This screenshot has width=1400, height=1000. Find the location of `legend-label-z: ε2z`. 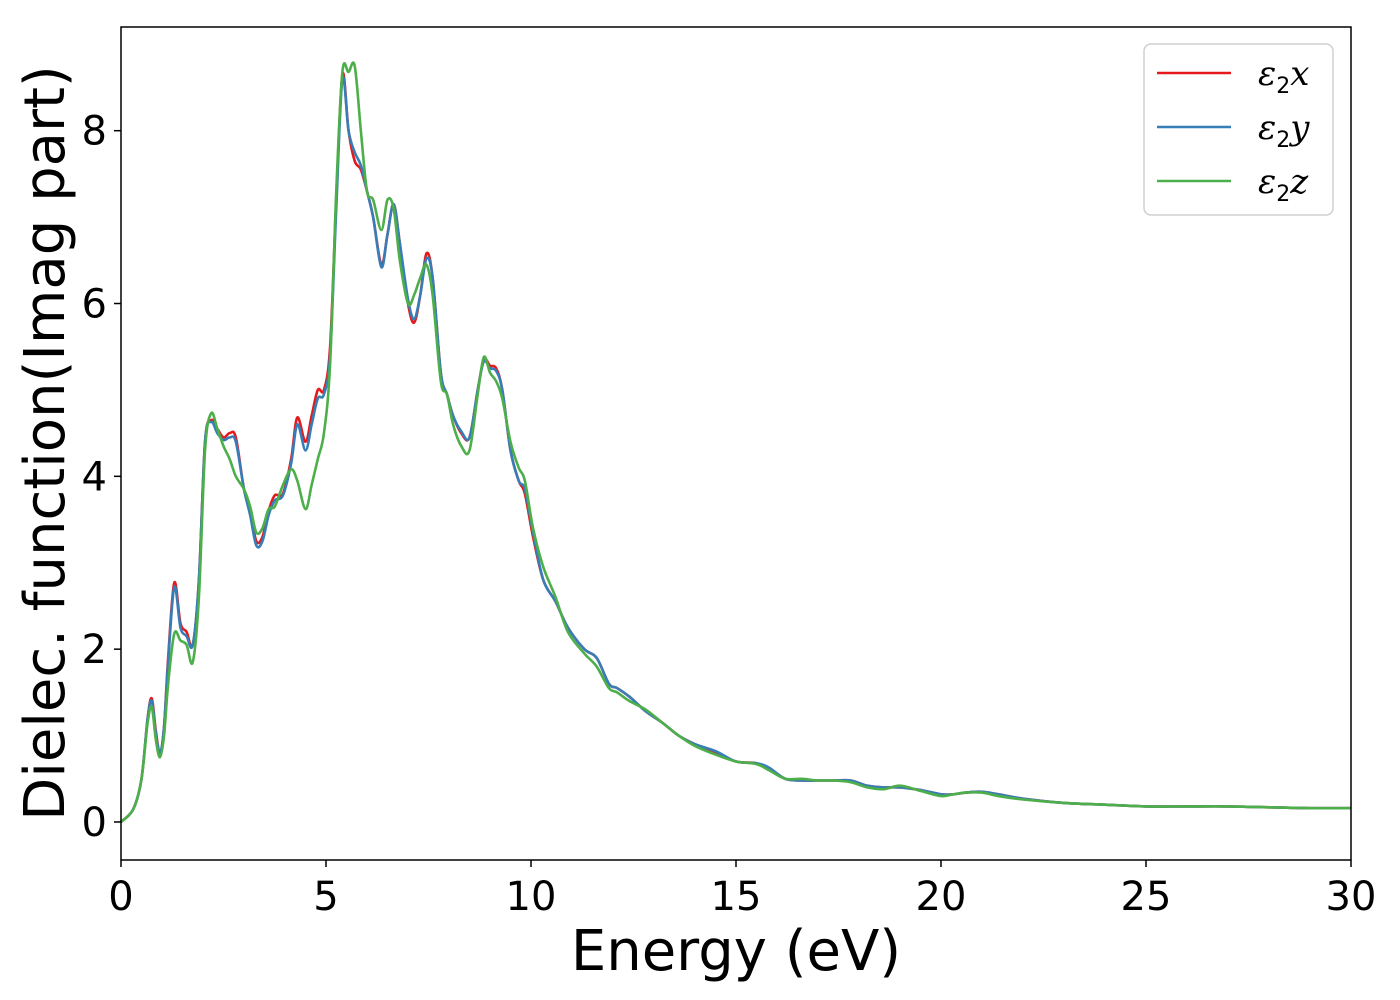

legend-label-z: ε2z is located at coordinates (1283, 184).